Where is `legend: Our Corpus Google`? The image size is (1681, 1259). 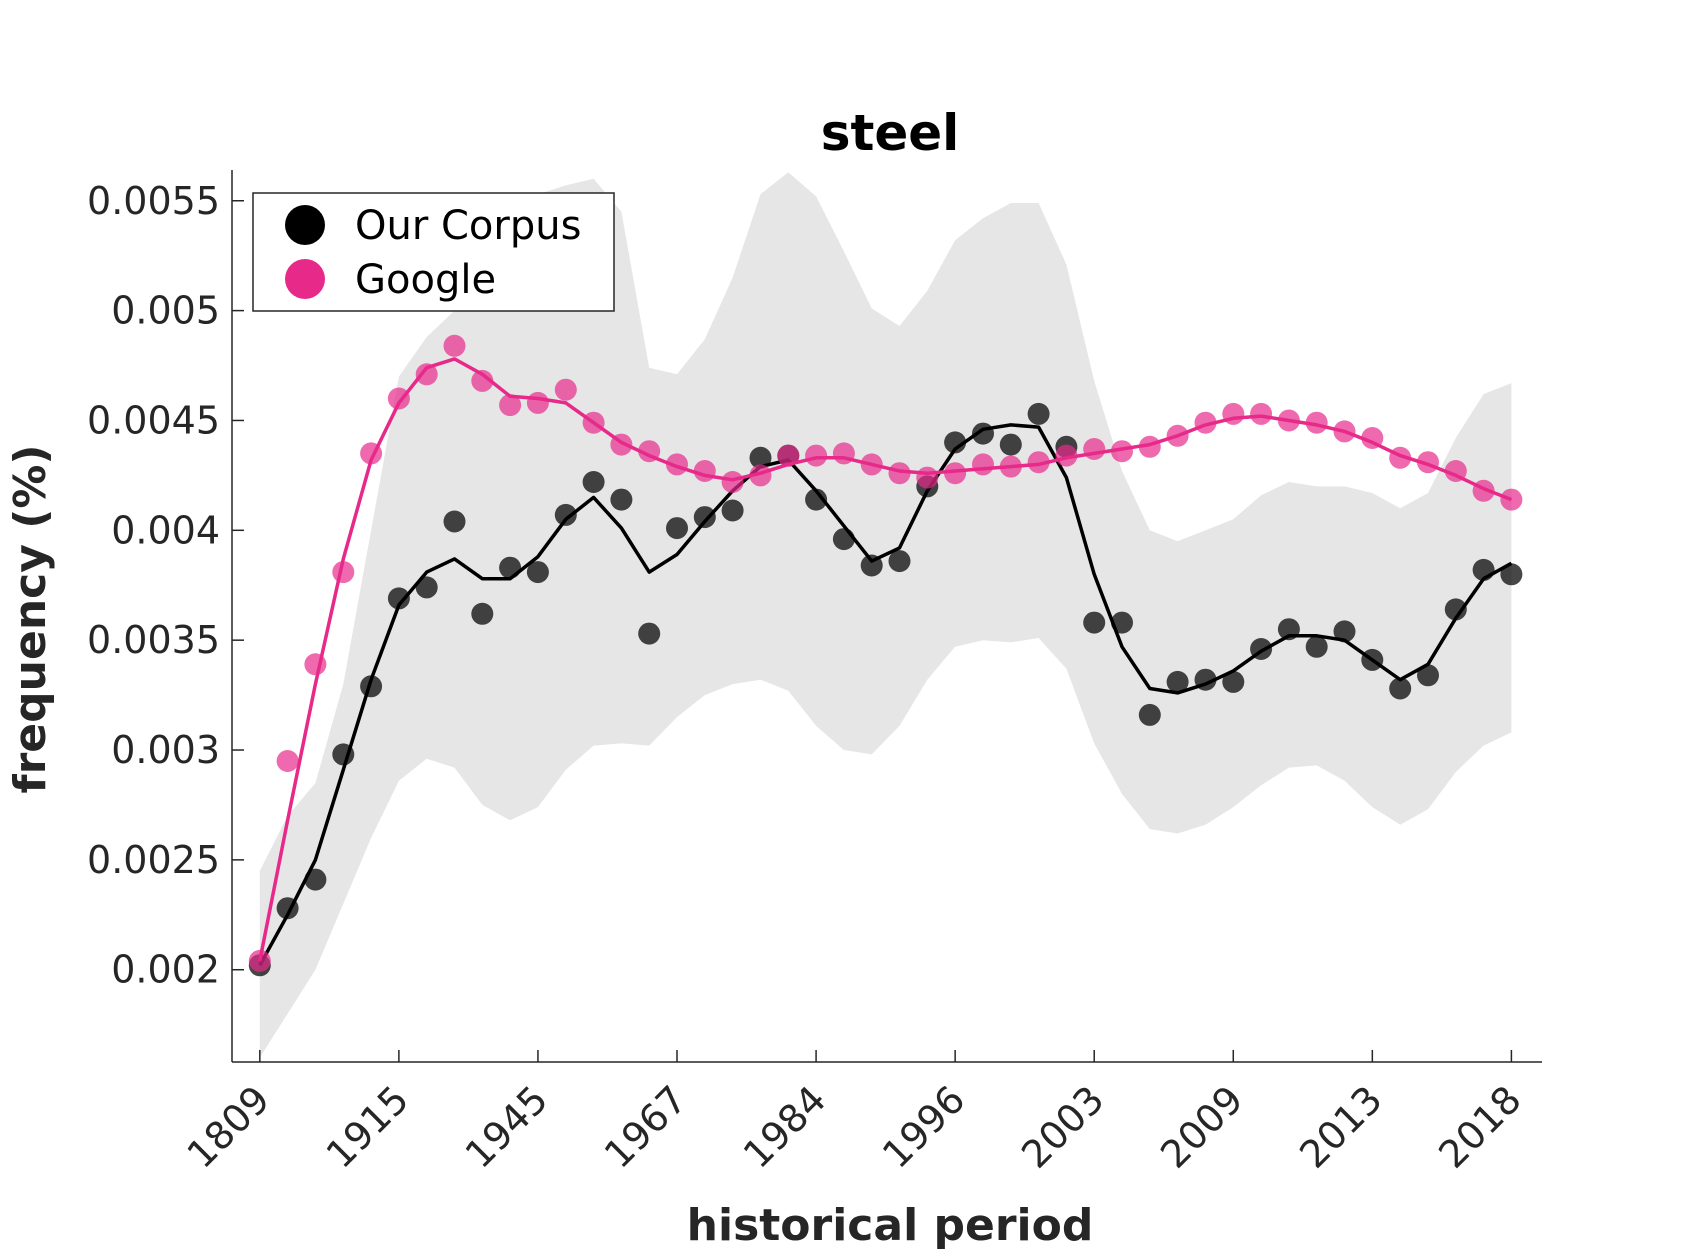 legend: Our Corpus Google is located at coordinates (433, 252).